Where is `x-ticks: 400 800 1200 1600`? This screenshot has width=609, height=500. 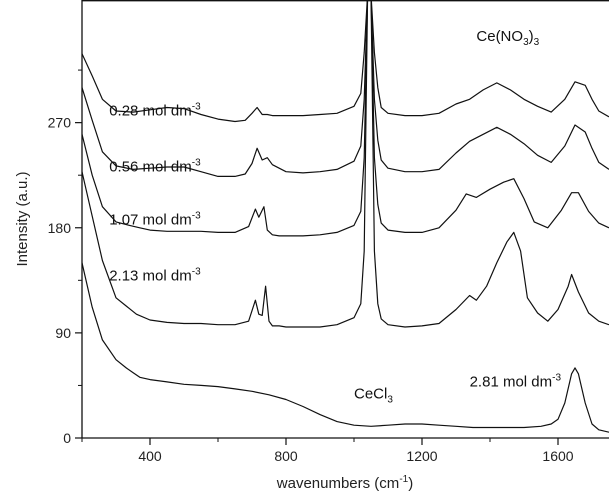
x-ticks: 400 800 1200 1600 is located at coordinates (327, 451).